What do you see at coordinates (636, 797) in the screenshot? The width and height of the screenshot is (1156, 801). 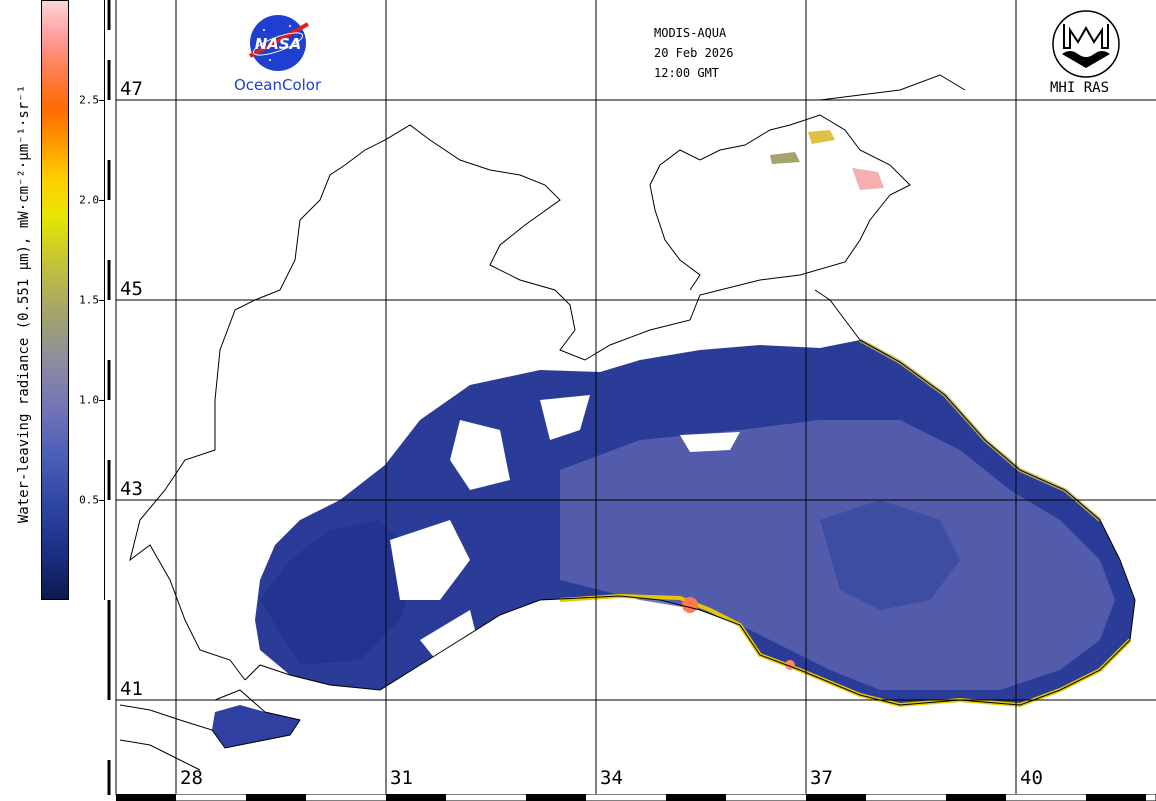 I see `scale-bar` at bounding box center [636, 797].